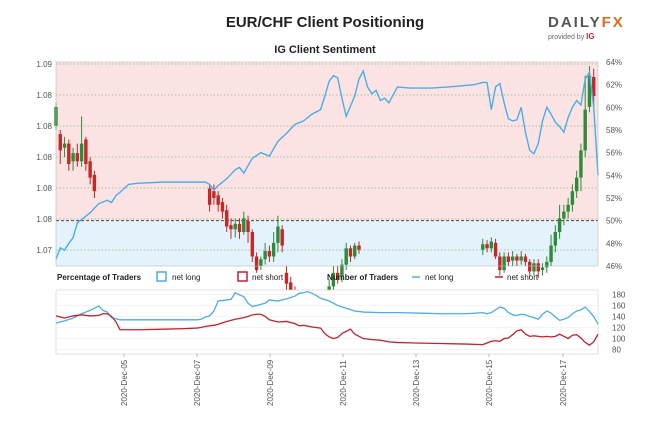  I want to click on legend-number-label: Number of Traders, so click(363, 277).